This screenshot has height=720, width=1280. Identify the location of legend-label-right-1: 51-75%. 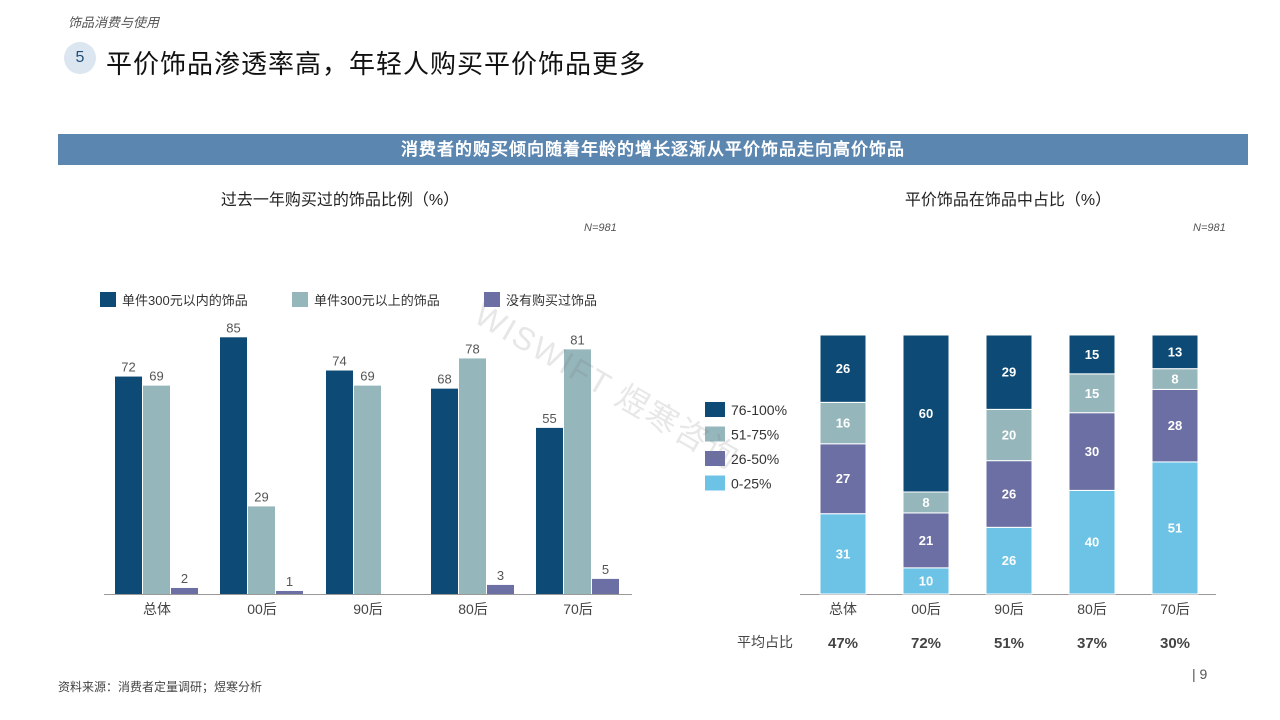
(755, 435).